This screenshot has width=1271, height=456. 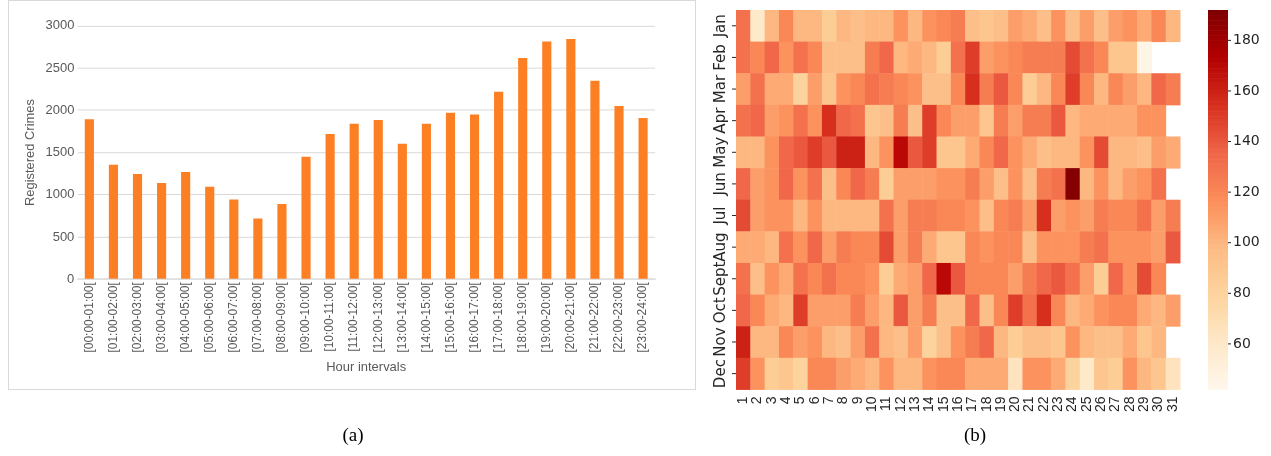 What do you see at coordinates (985, 404) in the screenshot?
I see `x-tick-label: 18` at bounding box center [985, 404].